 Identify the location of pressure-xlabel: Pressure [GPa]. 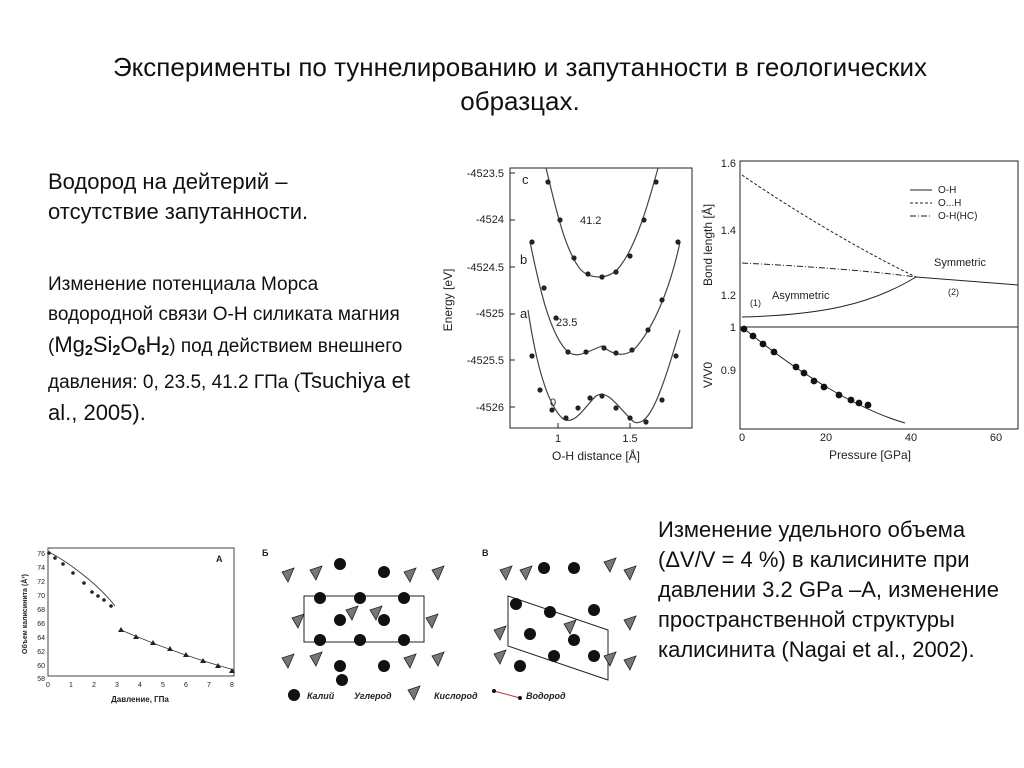
(870, 455).